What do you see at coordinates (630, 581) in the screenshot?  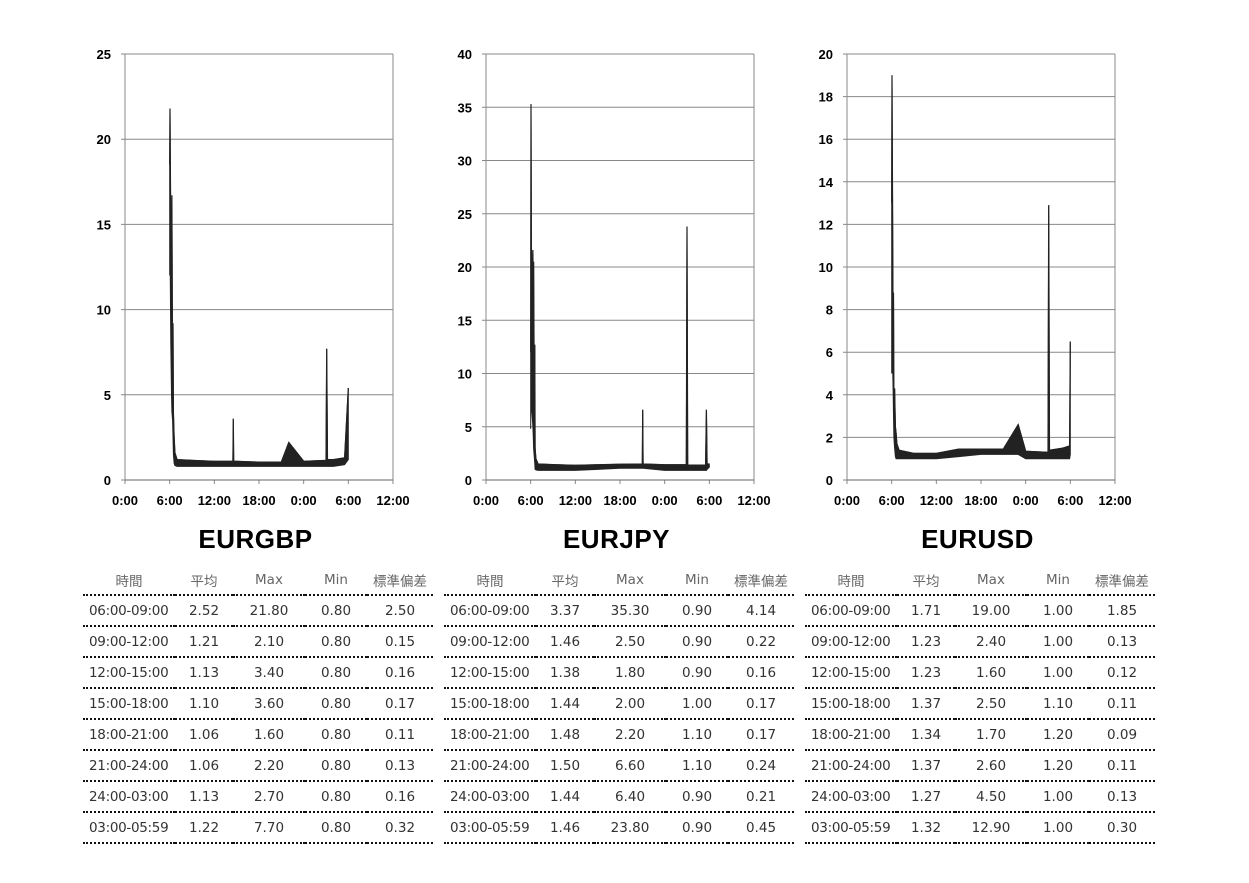 I see `column-header: Max` at bounding box center [630, 581].